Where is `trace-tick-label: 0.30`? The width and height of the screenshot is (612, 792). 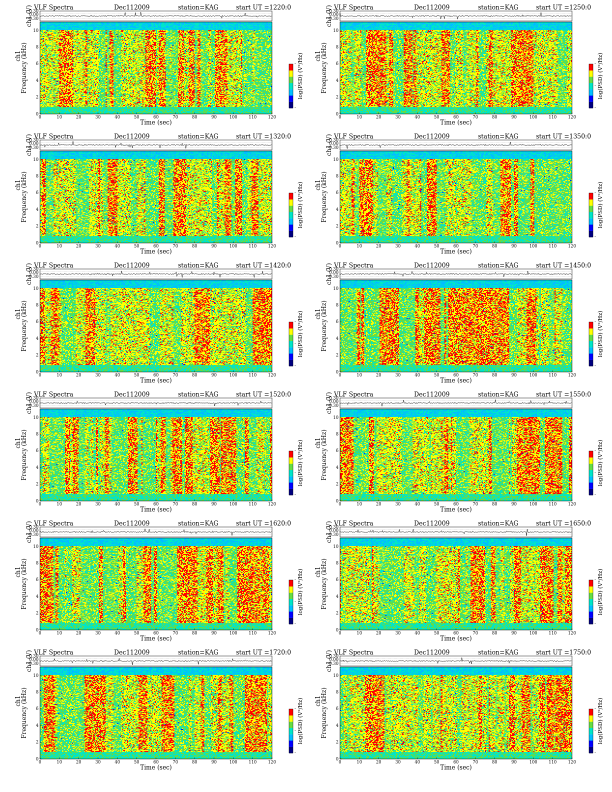 trace-tick-label: 0.30 is located at coordinates (334, 527).